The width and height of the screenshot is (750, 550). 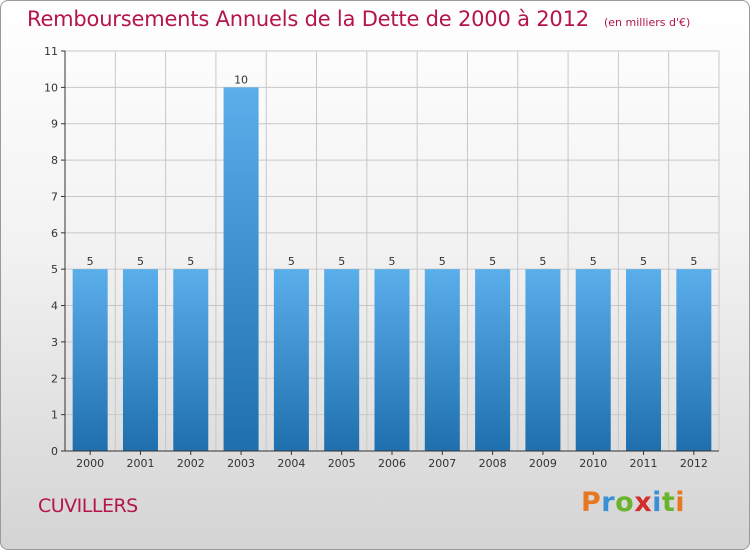 I want to click on logo-letter: r, so click(x=608, y=502).